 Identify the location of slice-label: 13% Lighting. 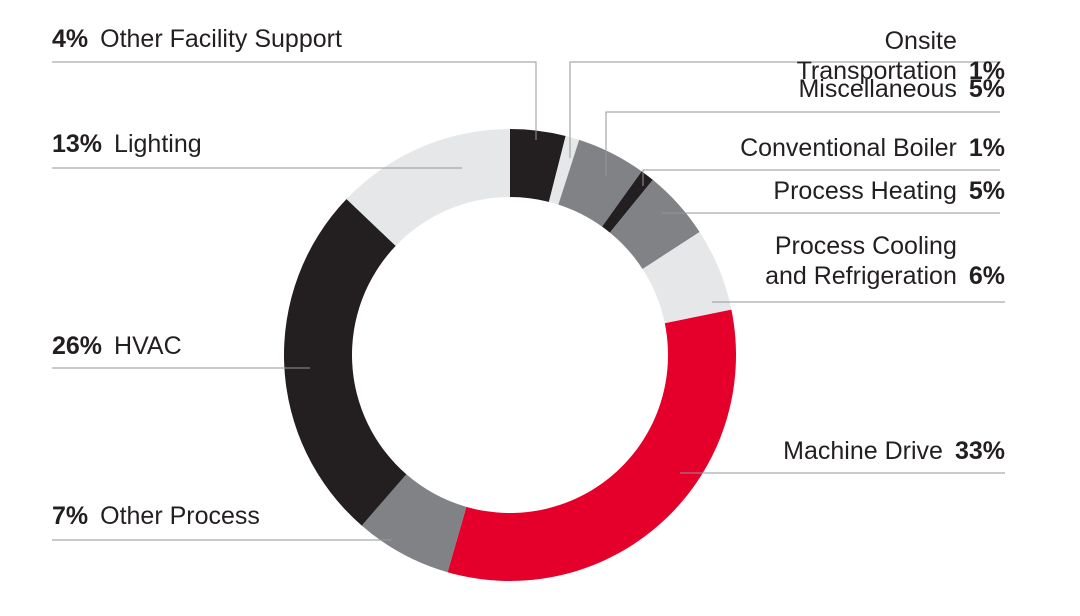
(127, 144).